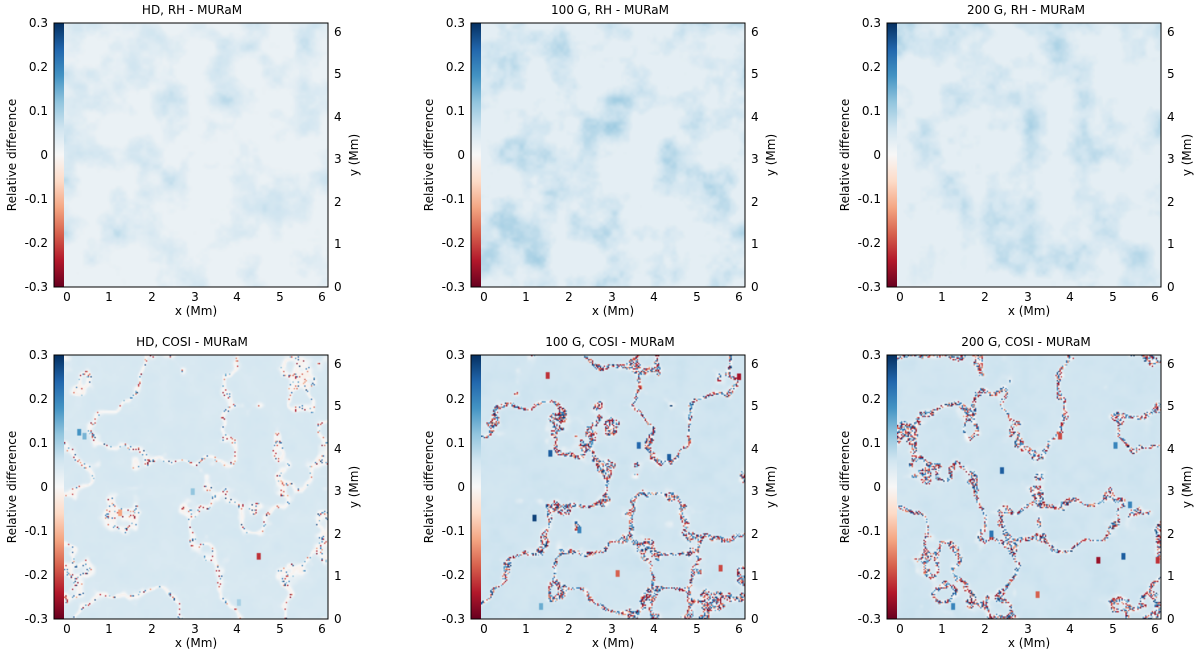 The height and width of the screenshot is (652, 1200). What do you see at coordinates (36, 199) in the screenshot?
I see `cbar-tick-label: -0.1` at bounding box center [36, 199].